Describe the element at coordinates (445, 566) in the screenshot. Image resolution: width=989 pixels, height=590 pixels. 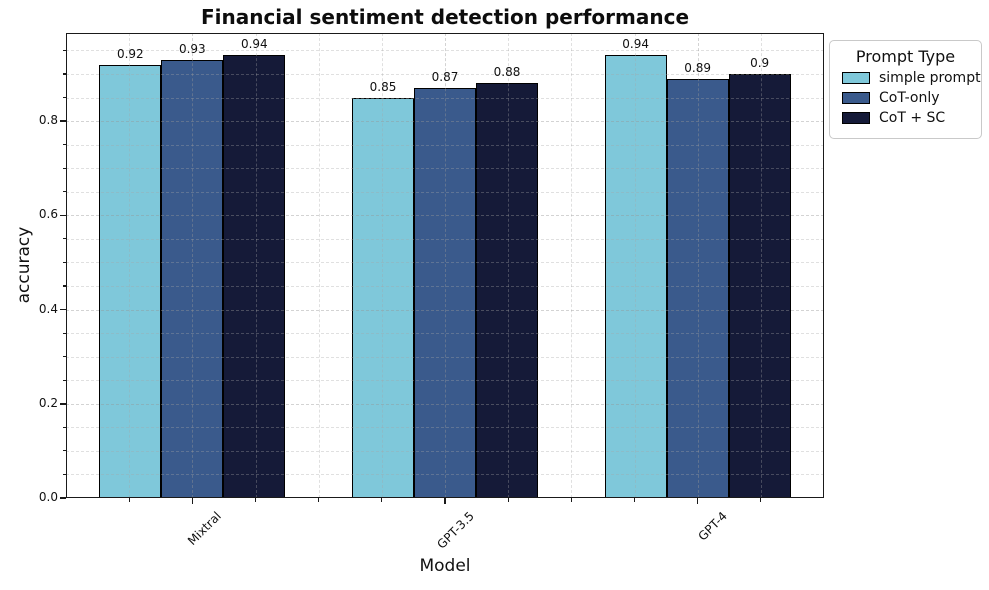
I see `x-axis-label: Model` at that location.